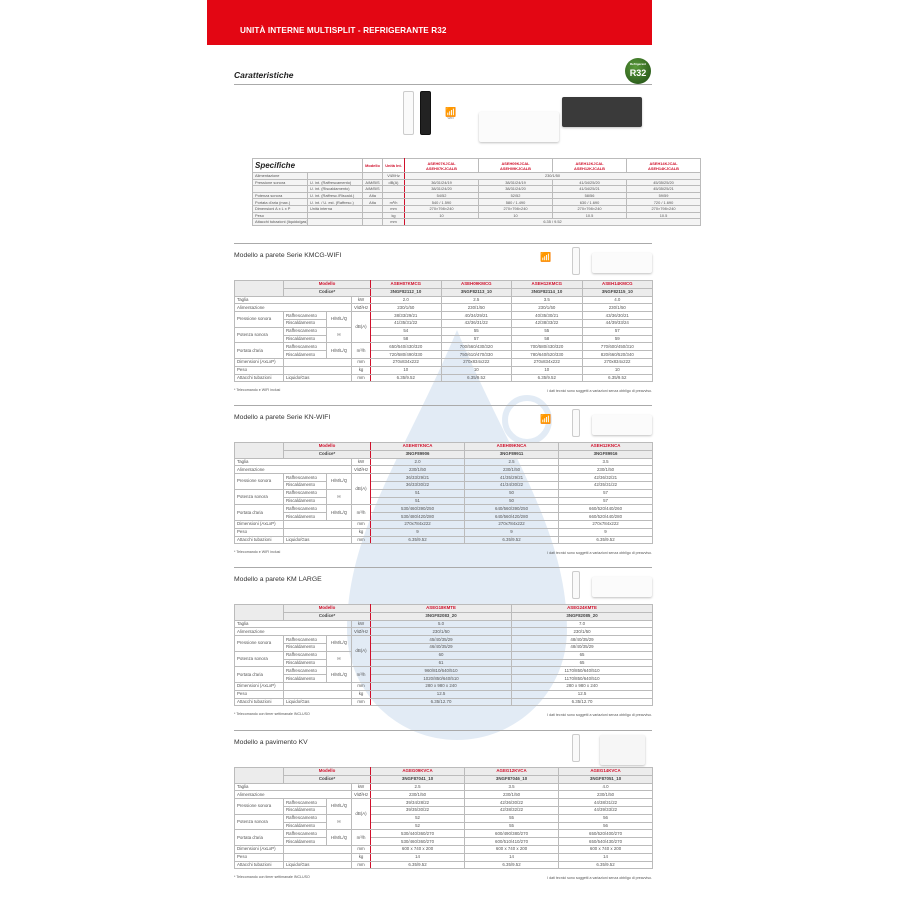 The image size is (900, 900). I want to click on model-name: ASEH14KJCAL ASEH14KJCALB, so click(664, 165).